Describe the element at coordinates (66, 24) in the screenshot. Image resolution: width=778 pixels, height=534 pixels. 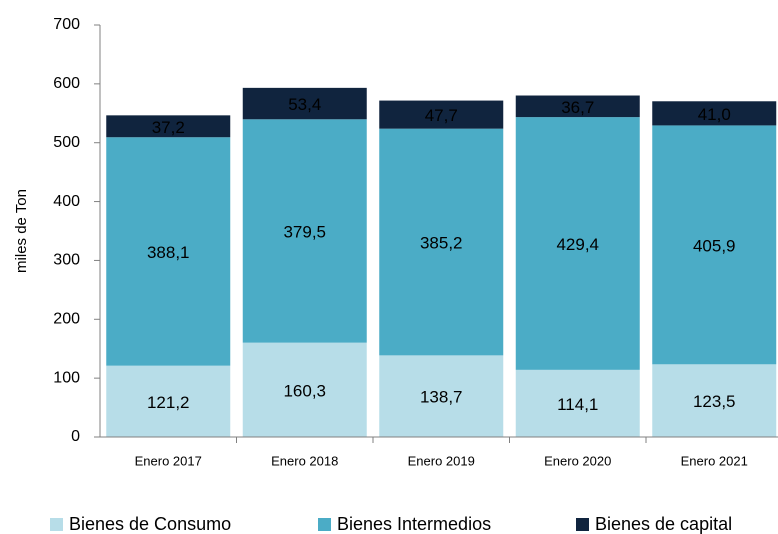
I see `y-tick-label: 700` at that location.